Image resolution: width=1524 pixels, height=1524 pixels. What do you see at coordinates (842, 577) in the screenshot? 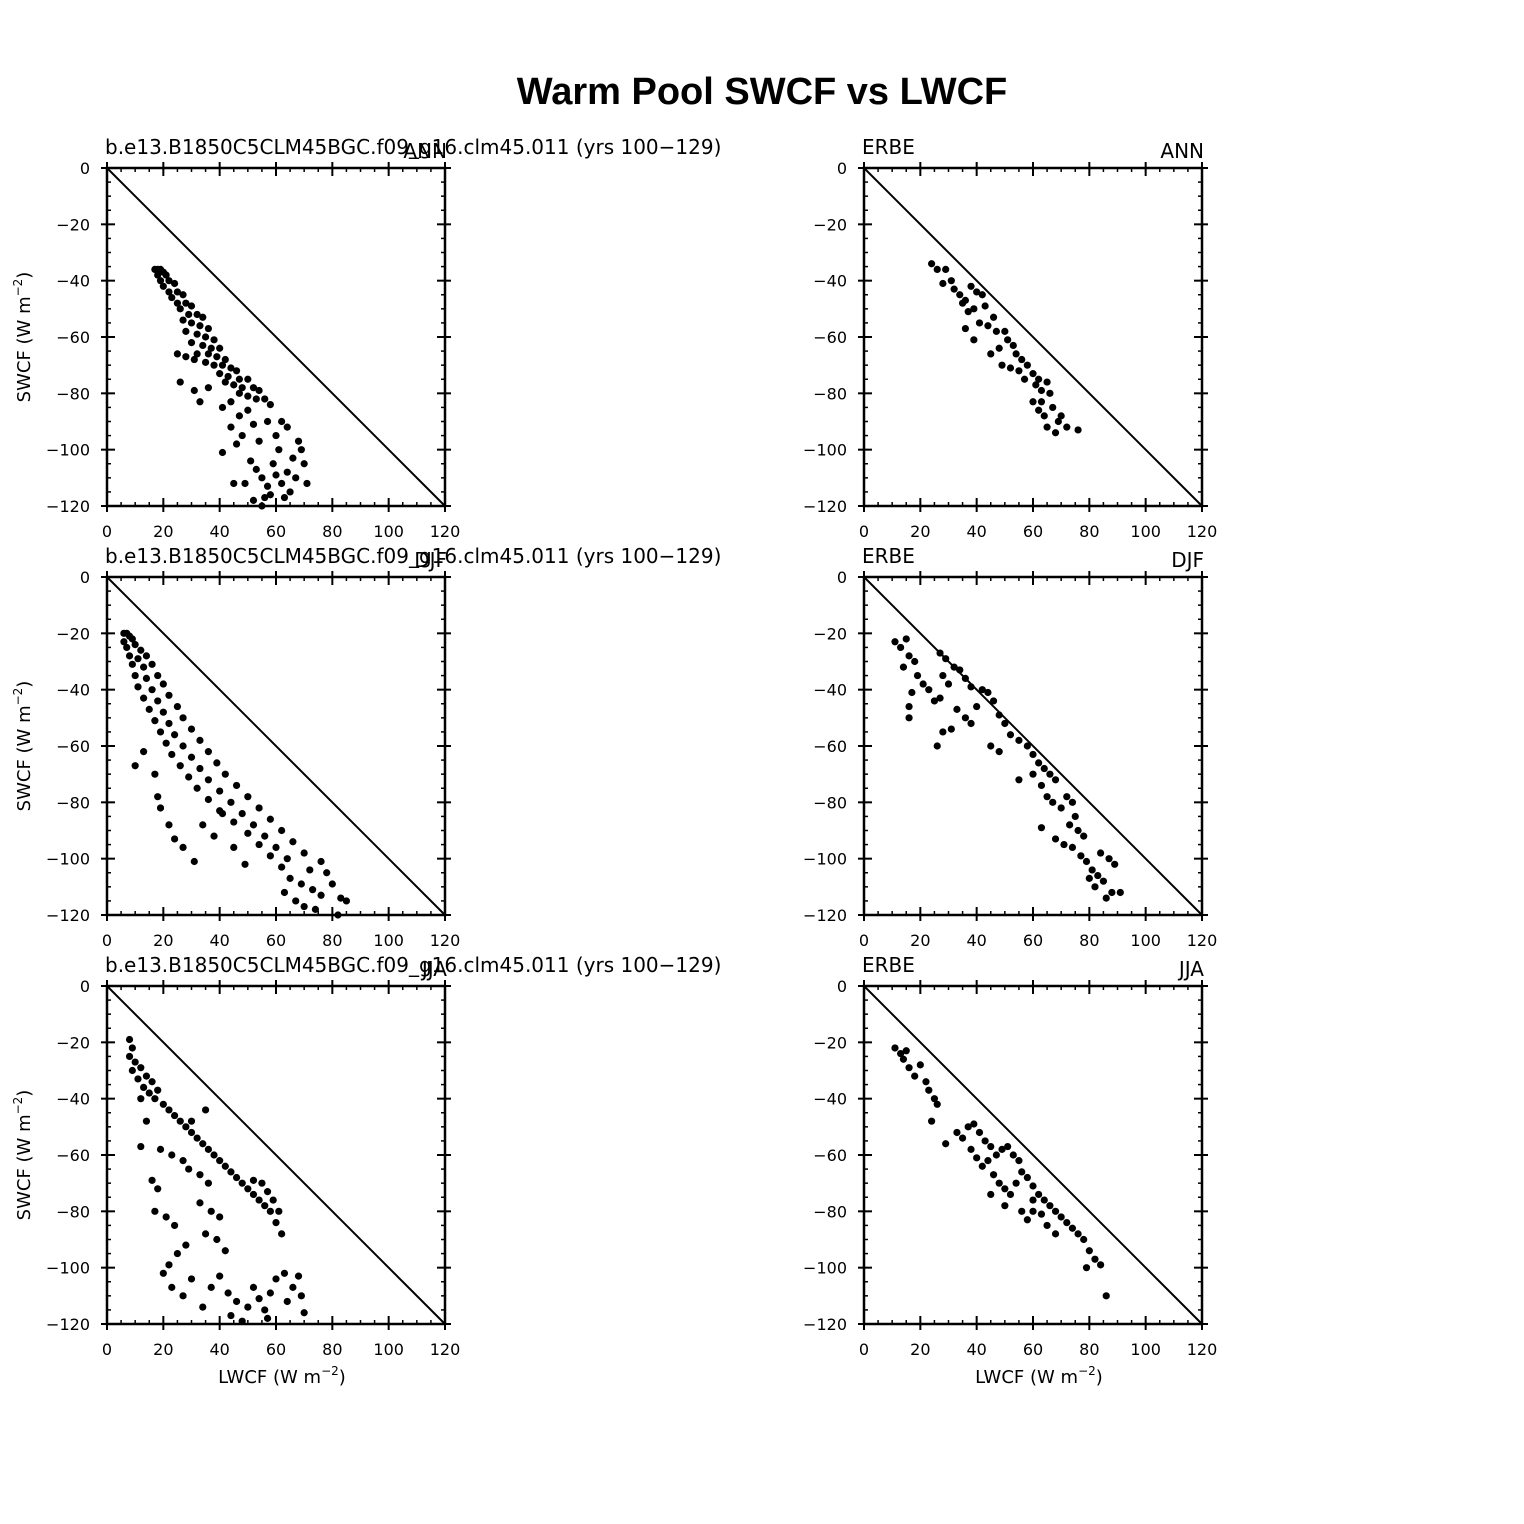
I see `y-tick-label: 0` at bounding box center [842, 577].